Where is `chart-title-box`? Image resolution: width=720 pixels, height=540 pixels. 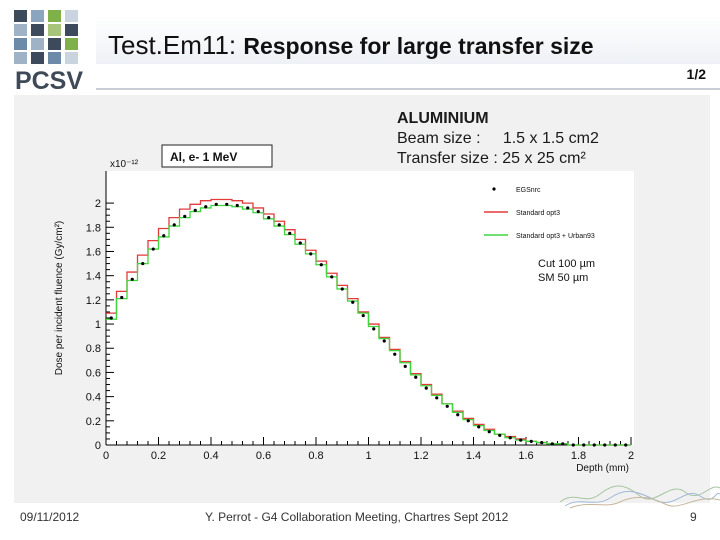
chart-title-box is located at coordinates (217, 156).